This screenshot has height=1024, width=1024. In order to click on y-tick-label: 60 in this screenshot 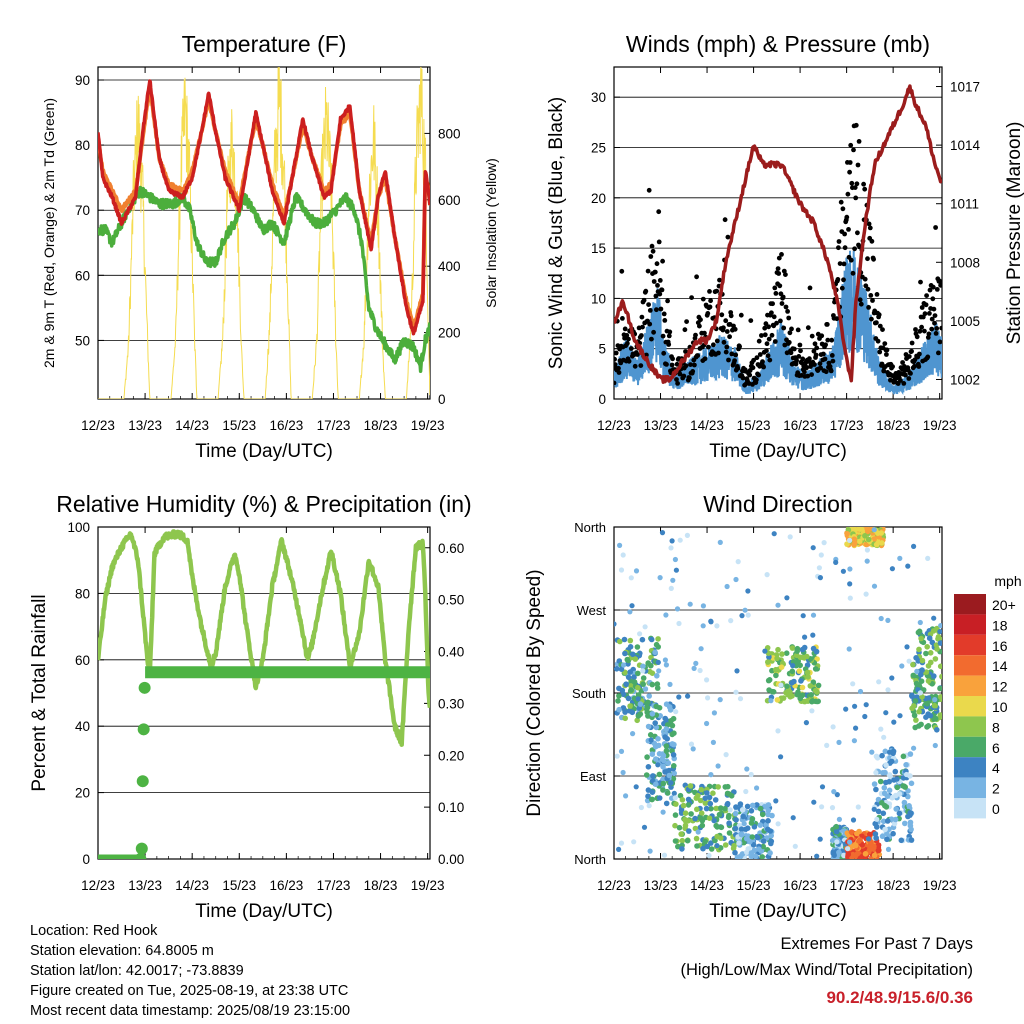, I will do `click(82, 660)`.